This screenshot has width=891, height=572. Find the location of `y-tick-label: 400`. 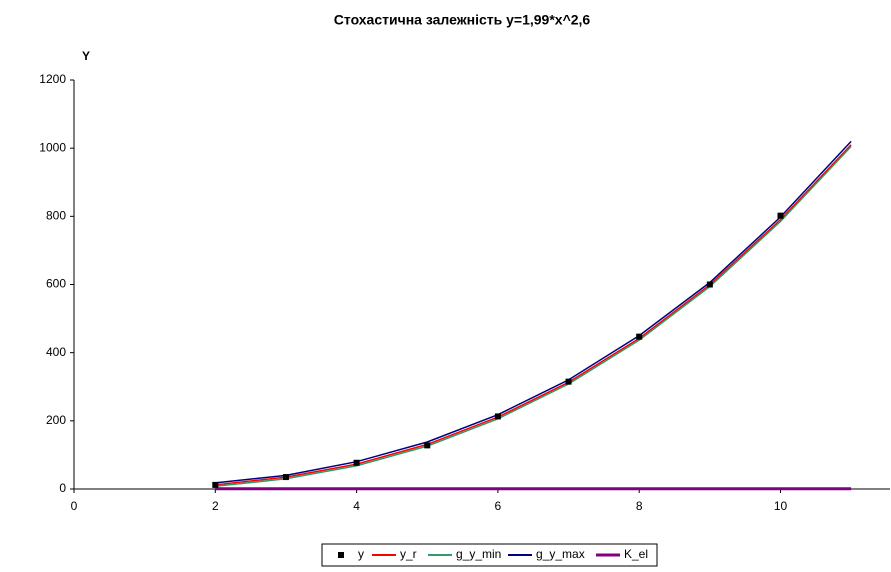

y-tick-label: 400 is located at coordinates (56, 352).